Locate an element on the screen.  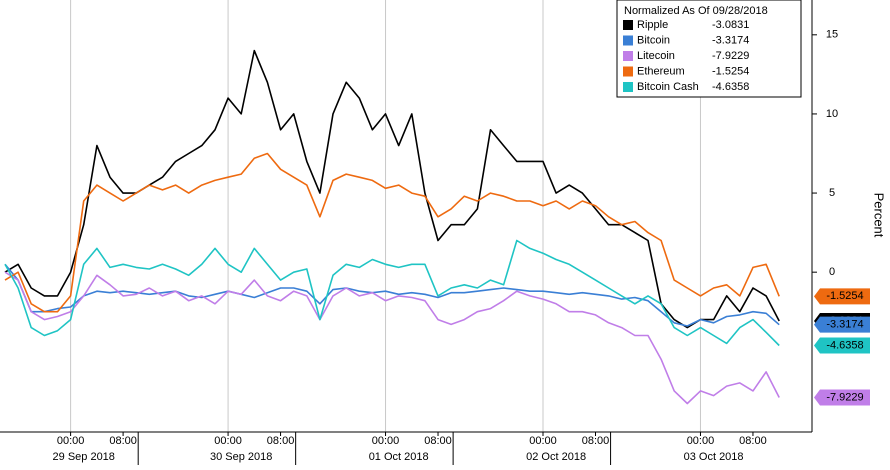
legend-label: Bitcoin is located at coordinates (653, 40).